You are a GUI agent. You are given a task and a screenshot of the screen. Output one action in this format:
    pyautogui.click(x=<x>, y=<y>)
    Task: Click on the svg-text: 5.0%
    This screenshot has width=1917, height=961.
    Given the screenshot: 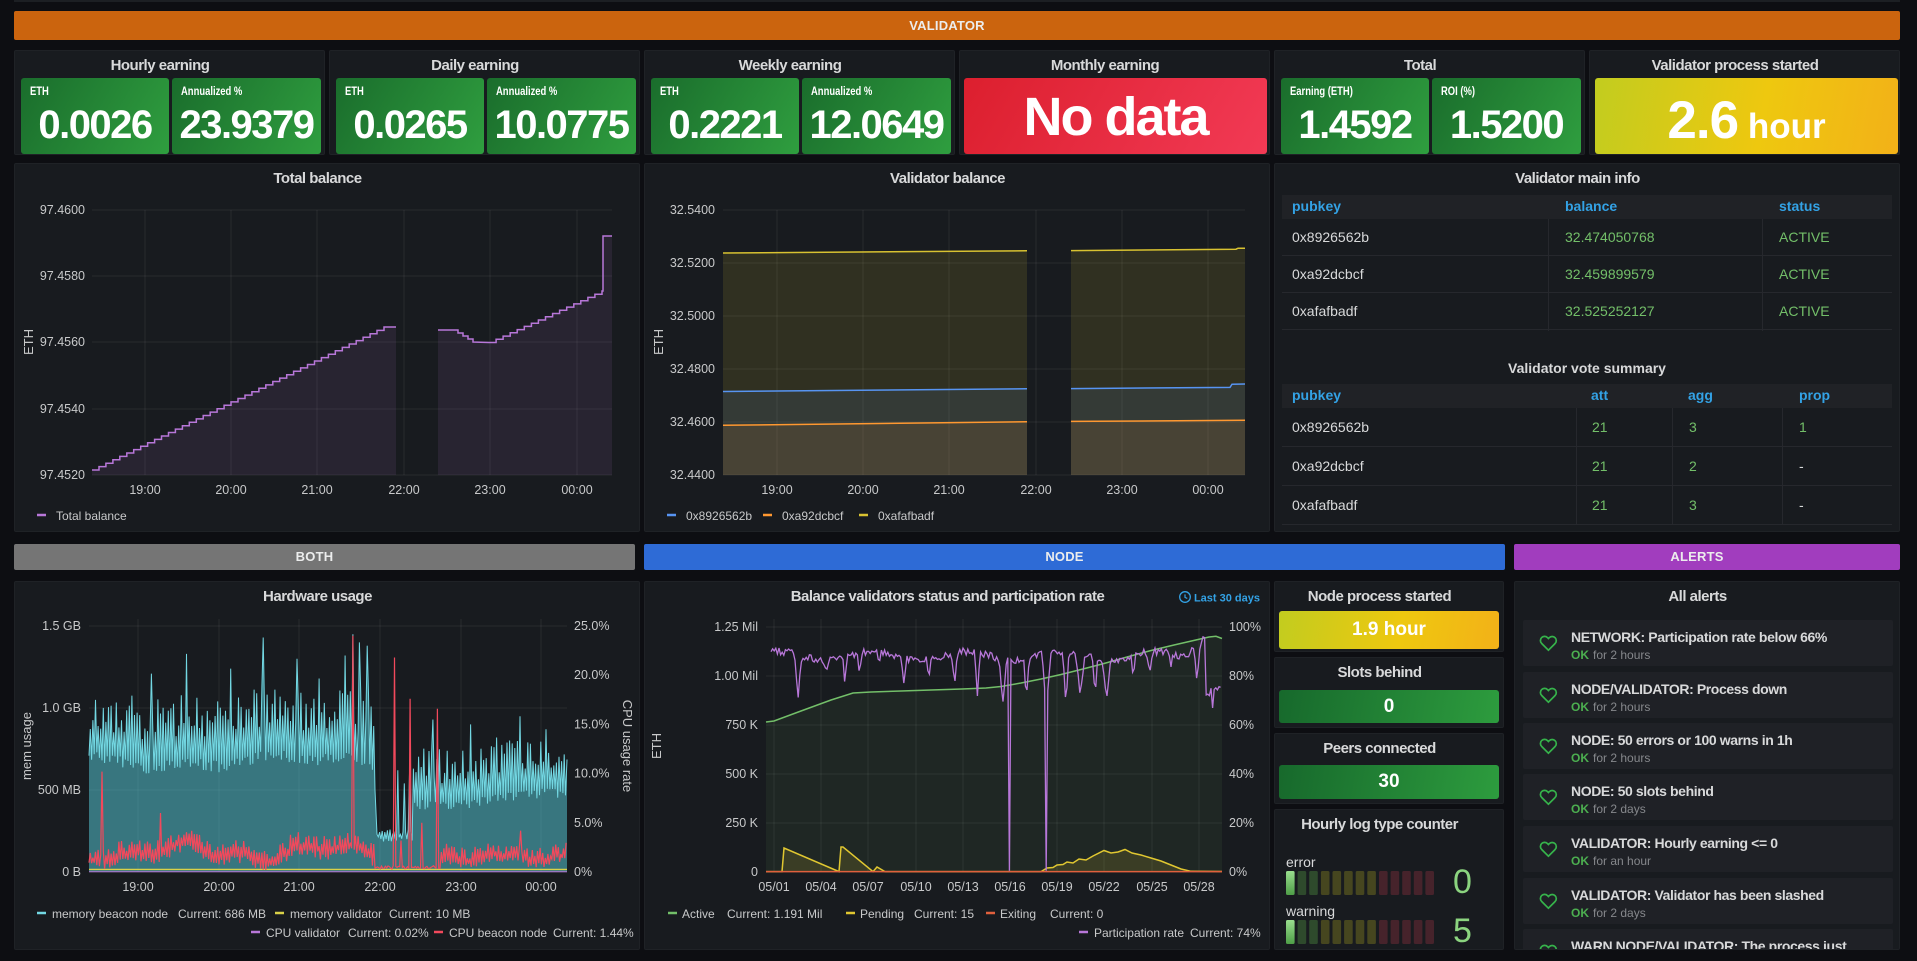 What is the action you would take?
    pyautogui.click(x=588, y=823)
    